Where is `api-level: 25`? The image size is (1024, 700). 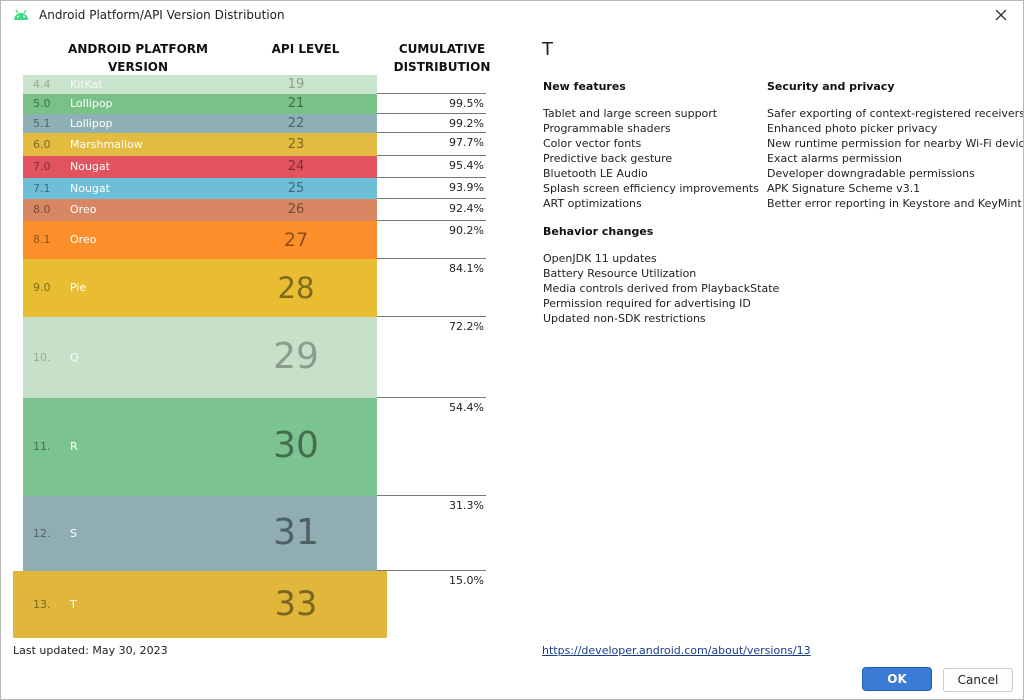 api-level: 25 is located at coordinates (296, 188).